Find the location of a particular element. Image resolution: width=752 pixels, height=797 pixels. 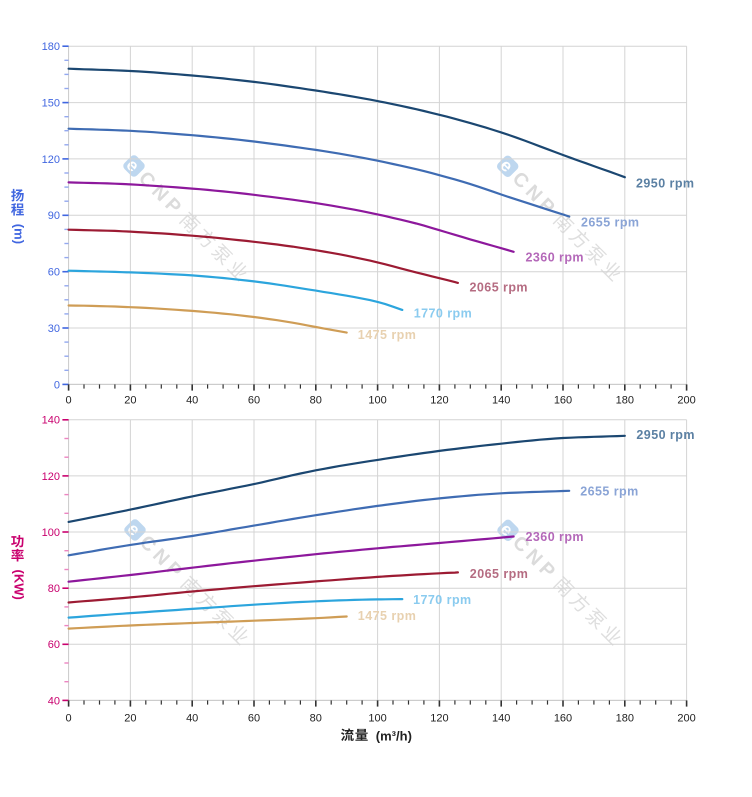

svg-text: (m³/h) is located at coordinates (394, 735).